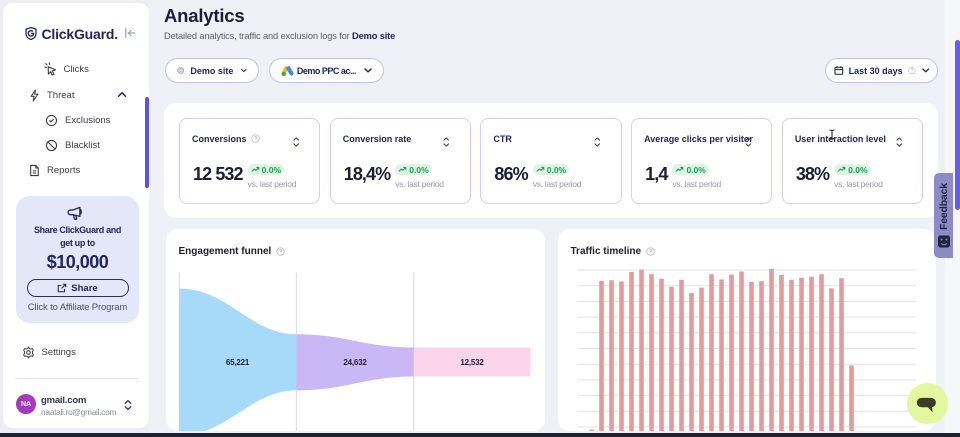 Image resolution: width=960 pixels, height=437 pixels. I want to click on svg-text: Feedback, so click(944, 206).